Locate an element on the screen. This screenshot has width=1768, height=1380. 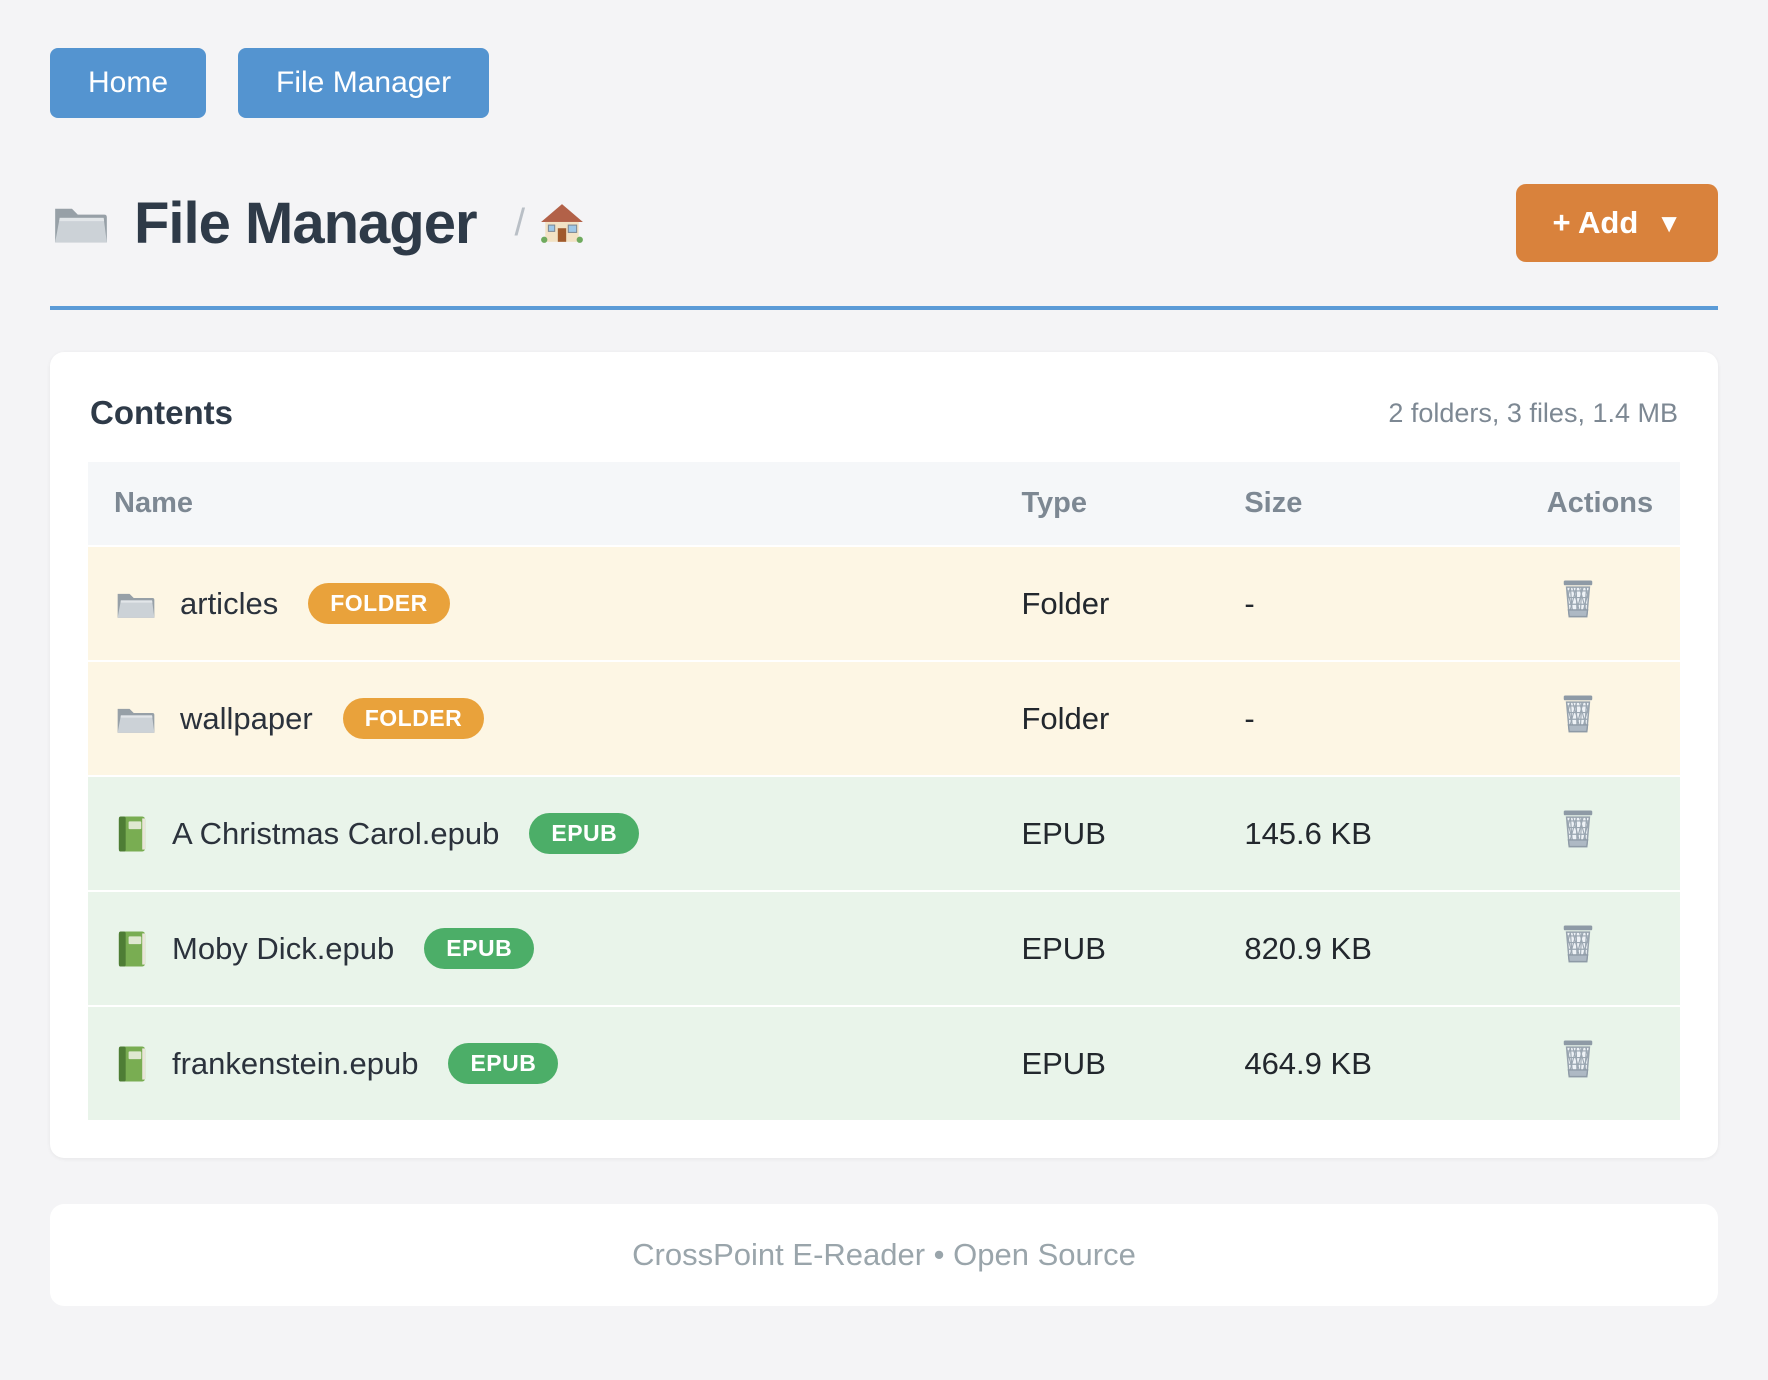
add-button: + Add ▼ is located at coordinates (1617, 223).